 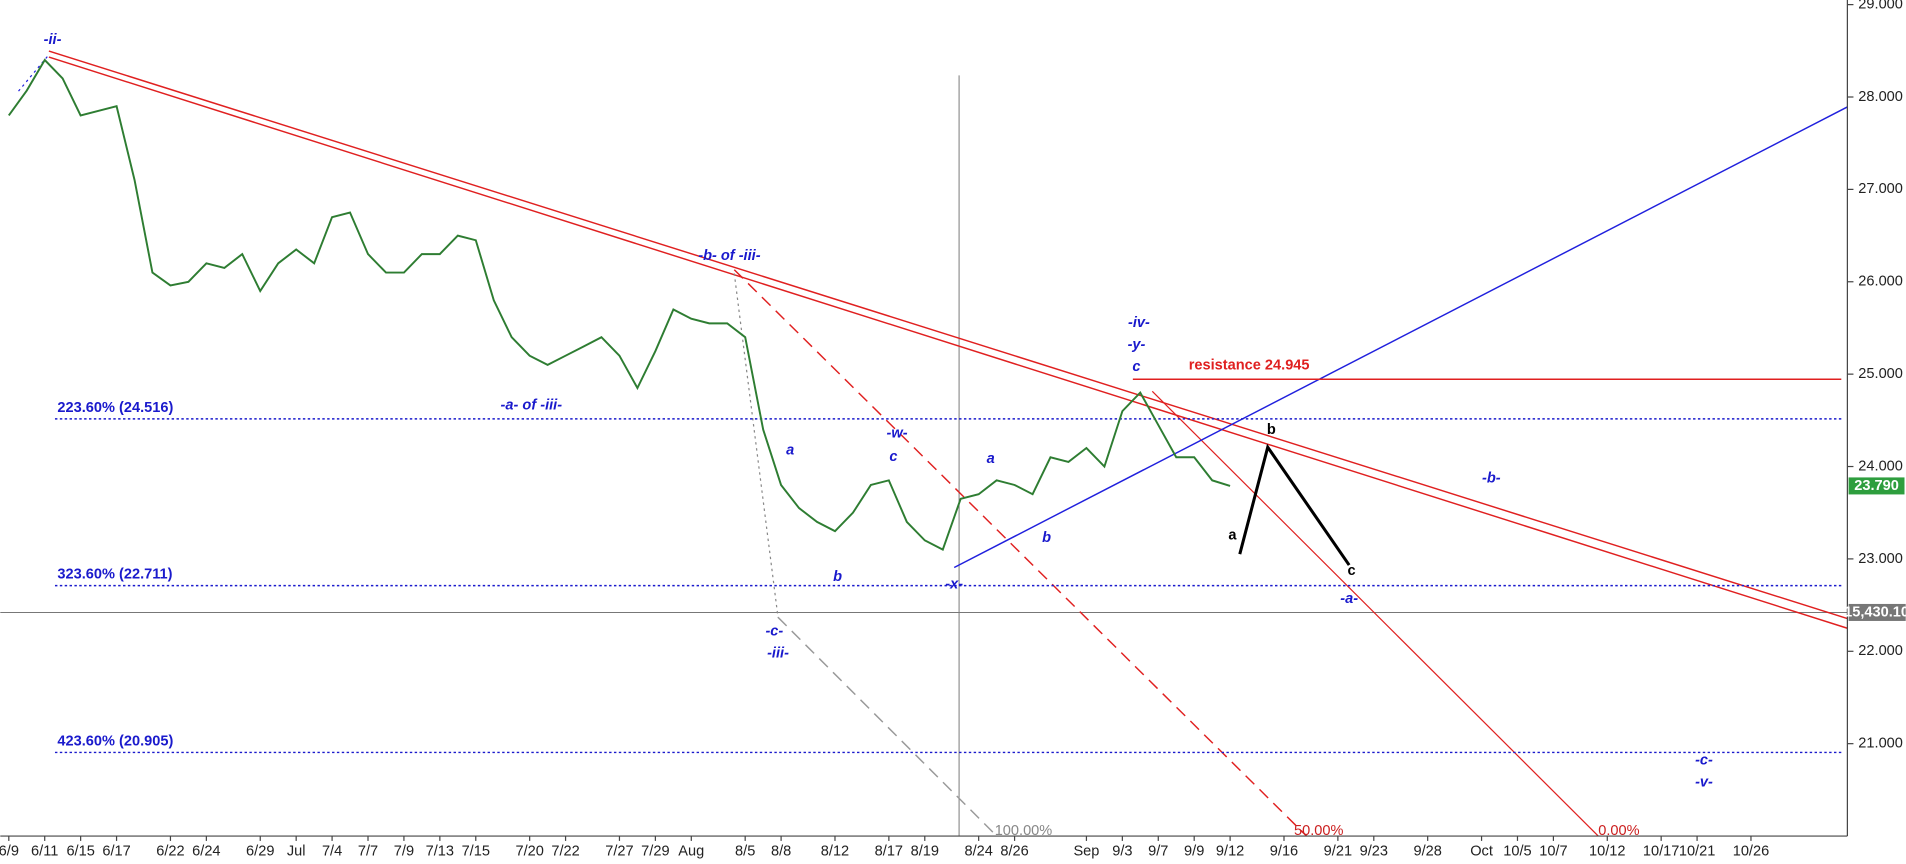 What do you see at coordinates (440, 852) in the screenshot?
I see `x-tick-label: 7/13` at bounding box center [440, 852].